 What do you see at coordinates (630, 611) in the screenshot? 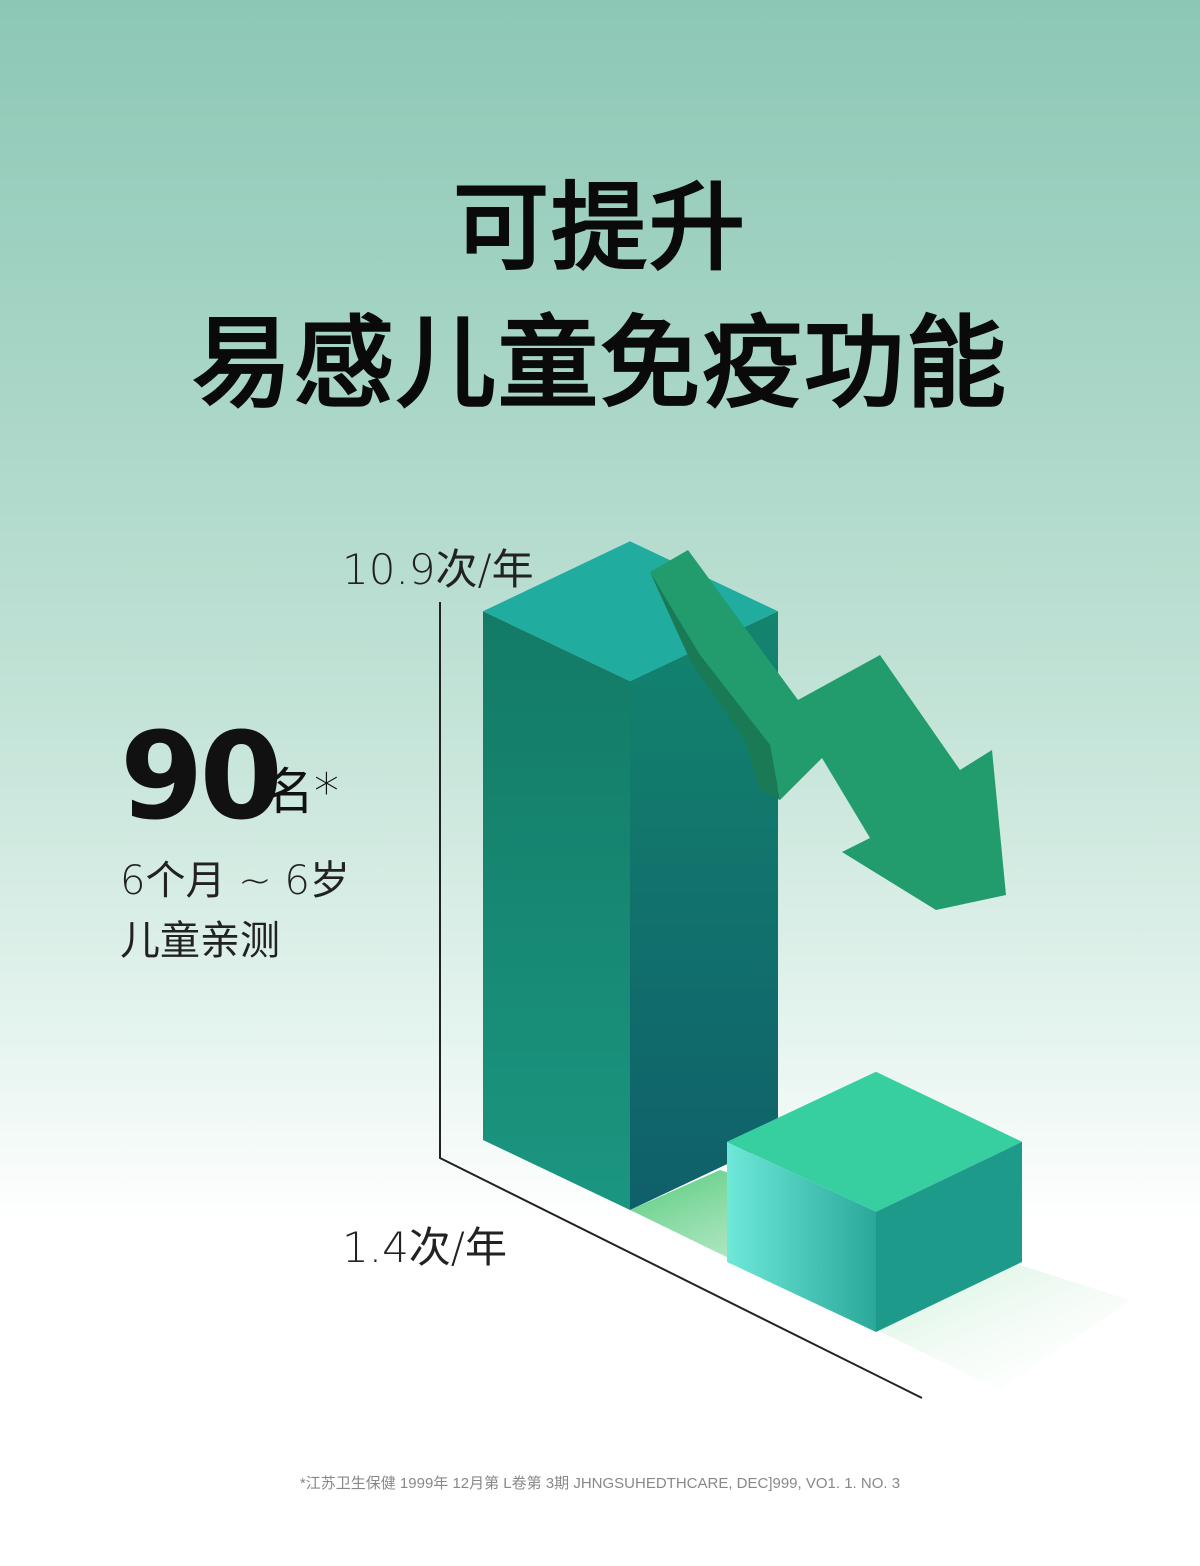
I see `bar-0-top-face` at bounding box center [630, 611].